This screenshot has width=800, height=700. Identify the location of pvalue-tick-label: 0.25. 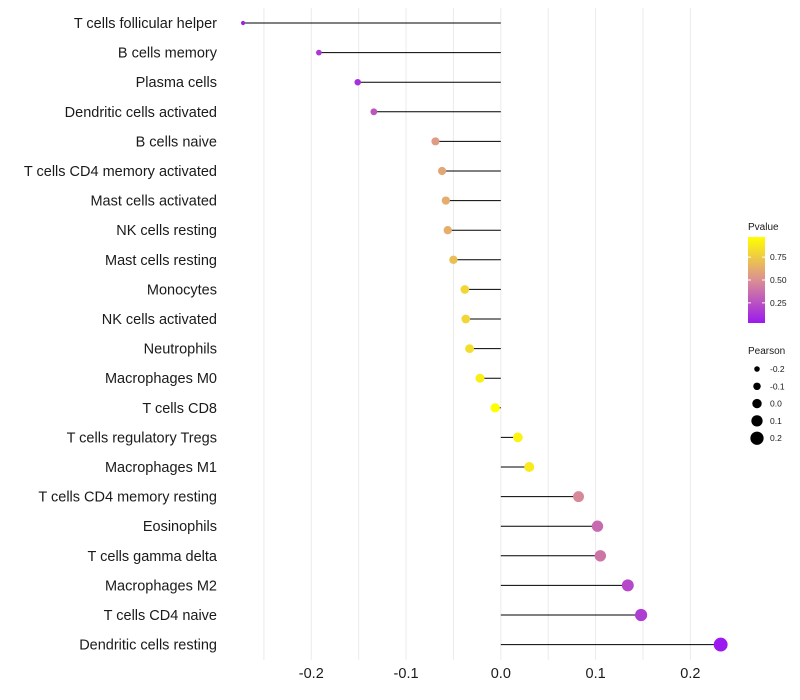
(778, 303).